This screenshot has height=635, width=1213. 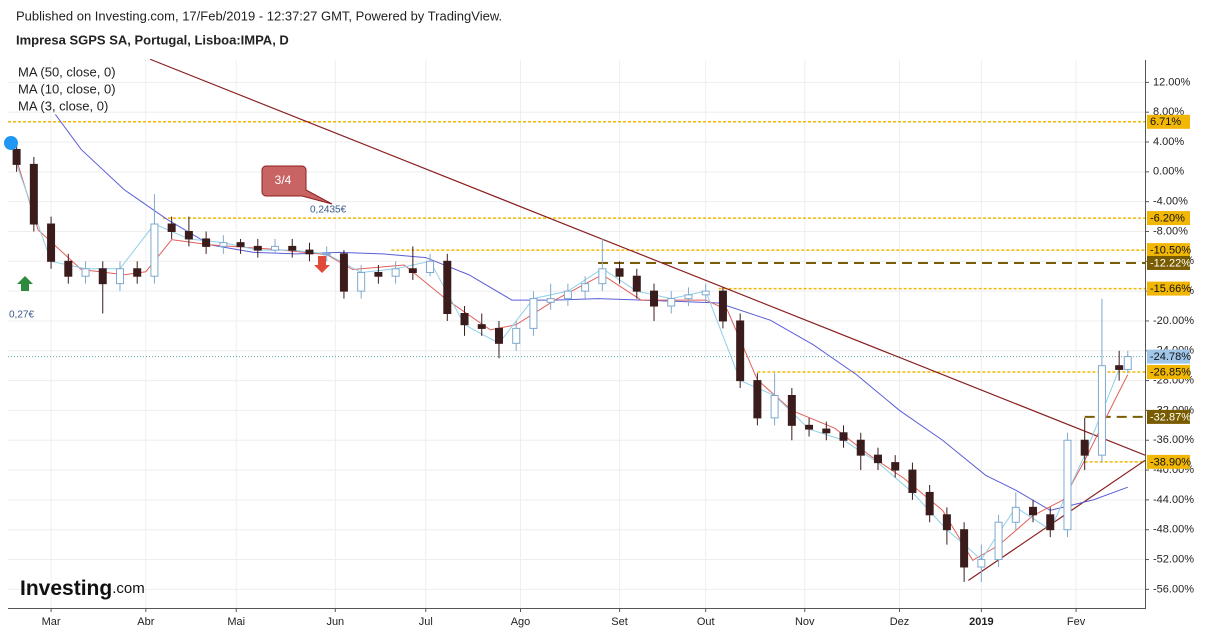 What do you see at coordinates (21, 315) in the screenshot?
I see `start-price: 0,27€` at bounding box center [21, 315].